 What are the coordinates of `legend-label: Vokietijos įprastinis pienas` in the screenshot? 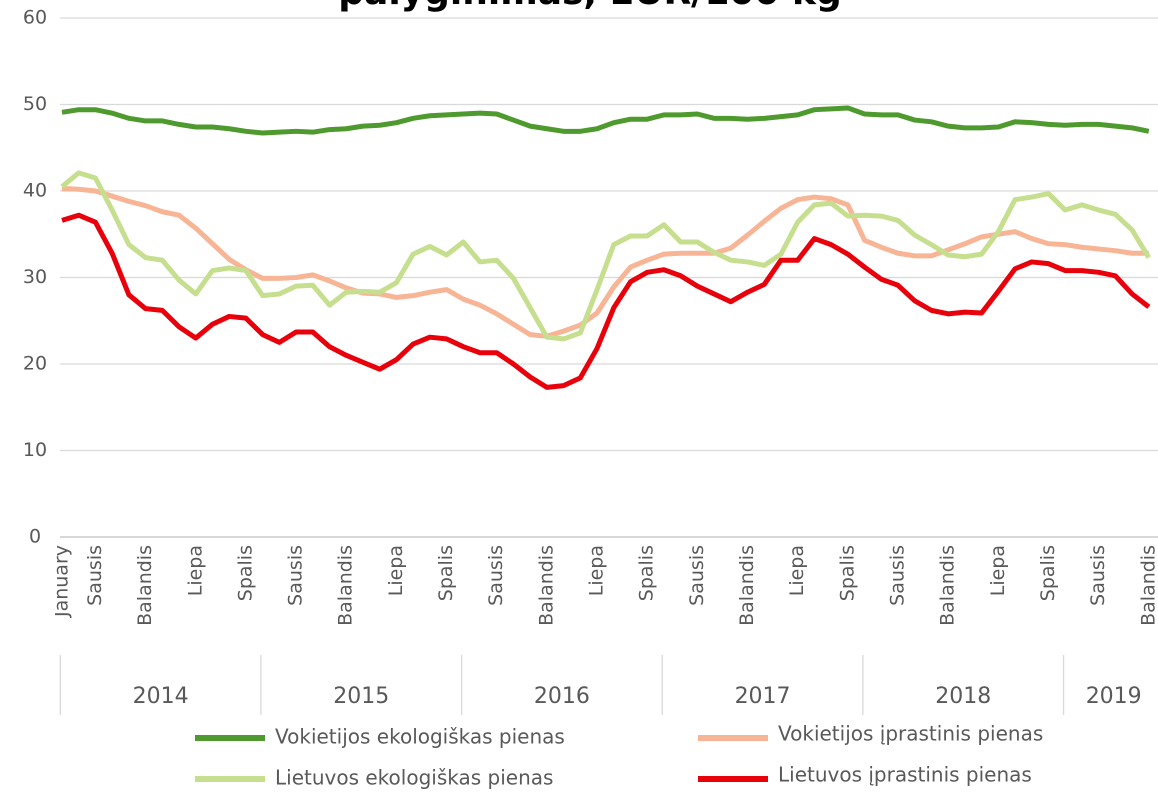 It's located at (910, 734).